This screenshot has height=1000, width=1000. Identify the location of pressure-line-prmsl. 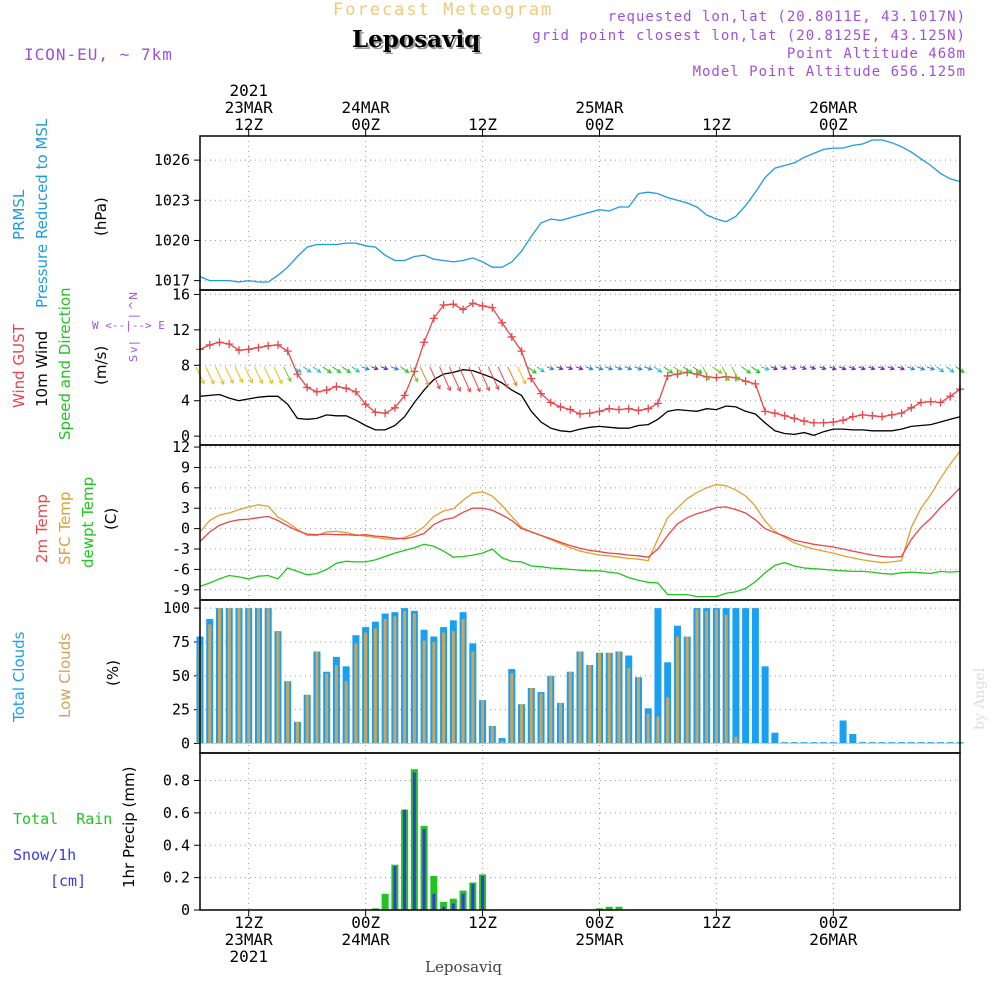
(580, 211).